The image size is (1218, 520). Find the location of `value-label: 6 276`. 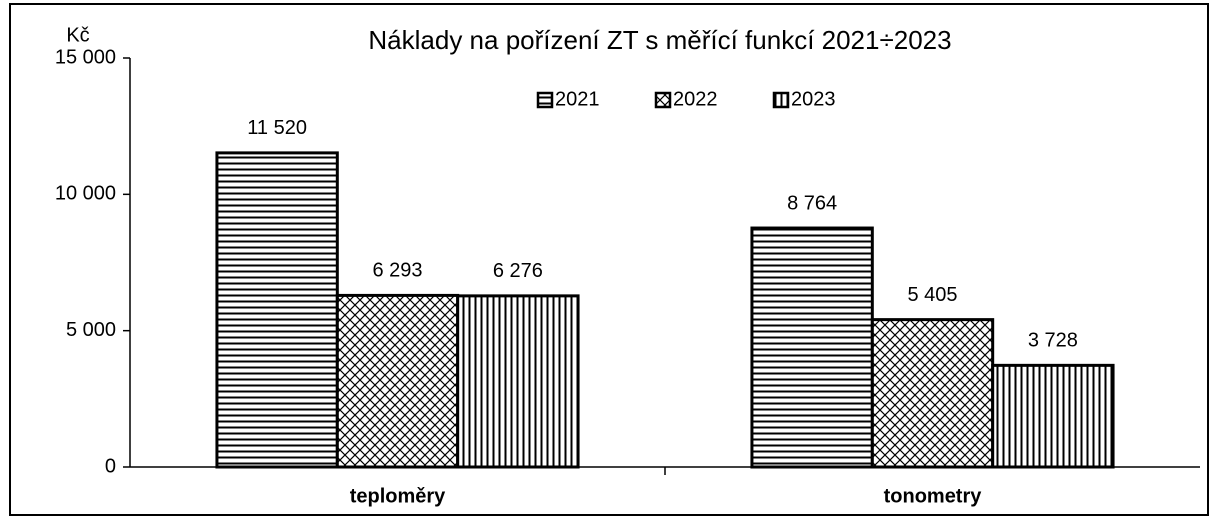

value-label: 6 276 is located at coordinates (518, 271).